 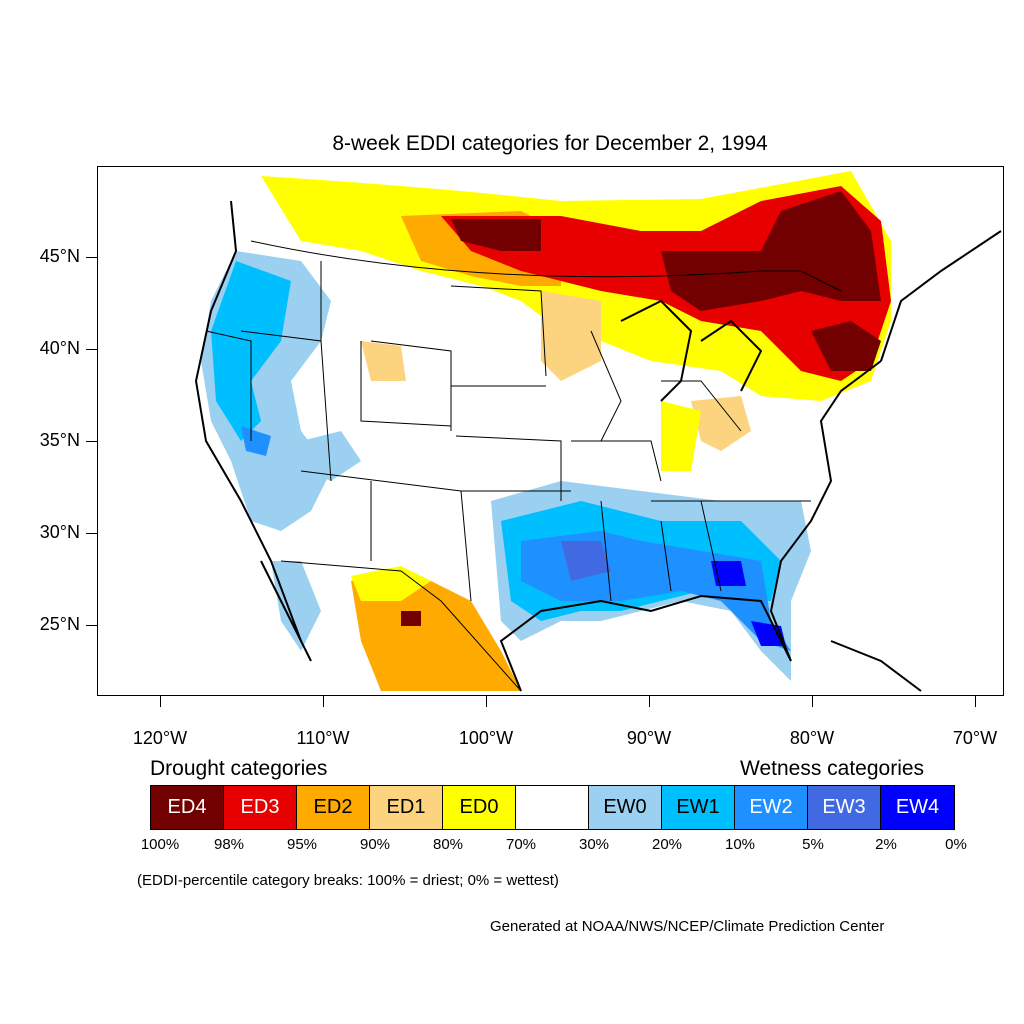 I want to click on legend-label: EW0, so click(x=625, y=807).